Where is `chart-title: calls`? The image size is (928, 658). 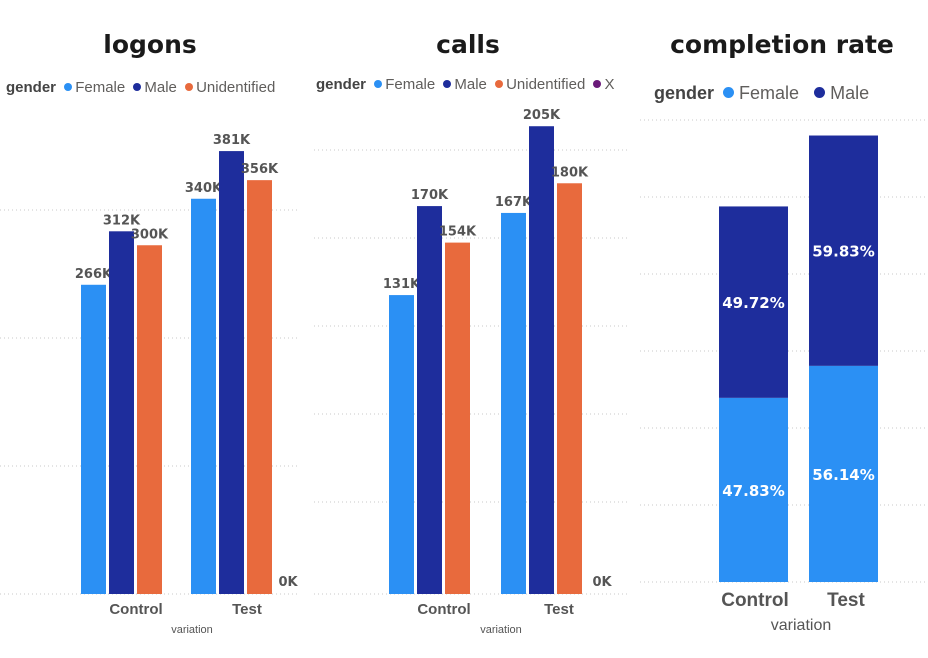 chart-title: calls is located at coordinates (468, 44).